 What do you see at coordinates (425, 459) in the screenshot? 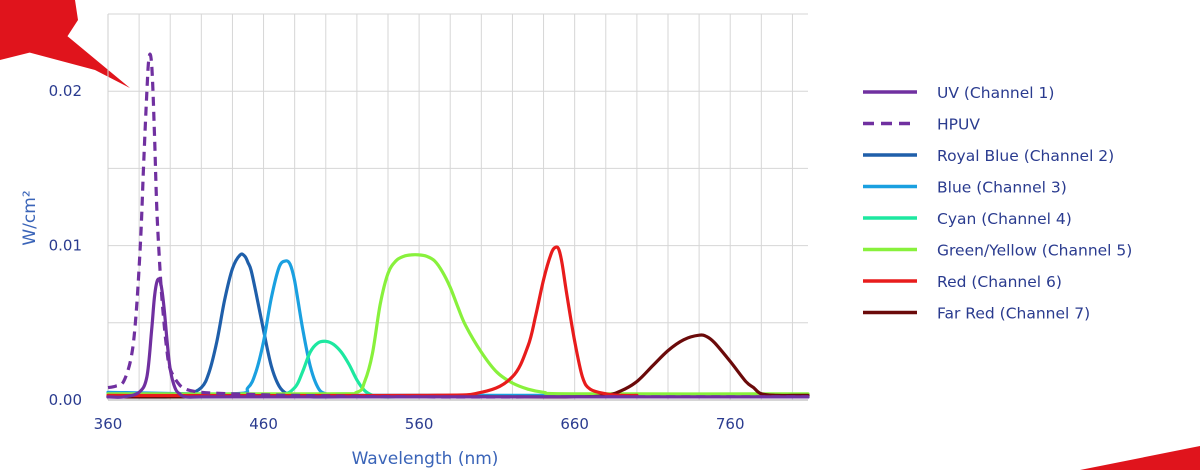
I see `x-axis-title: Wavelength (nm)` at bounding box center [425, 459].